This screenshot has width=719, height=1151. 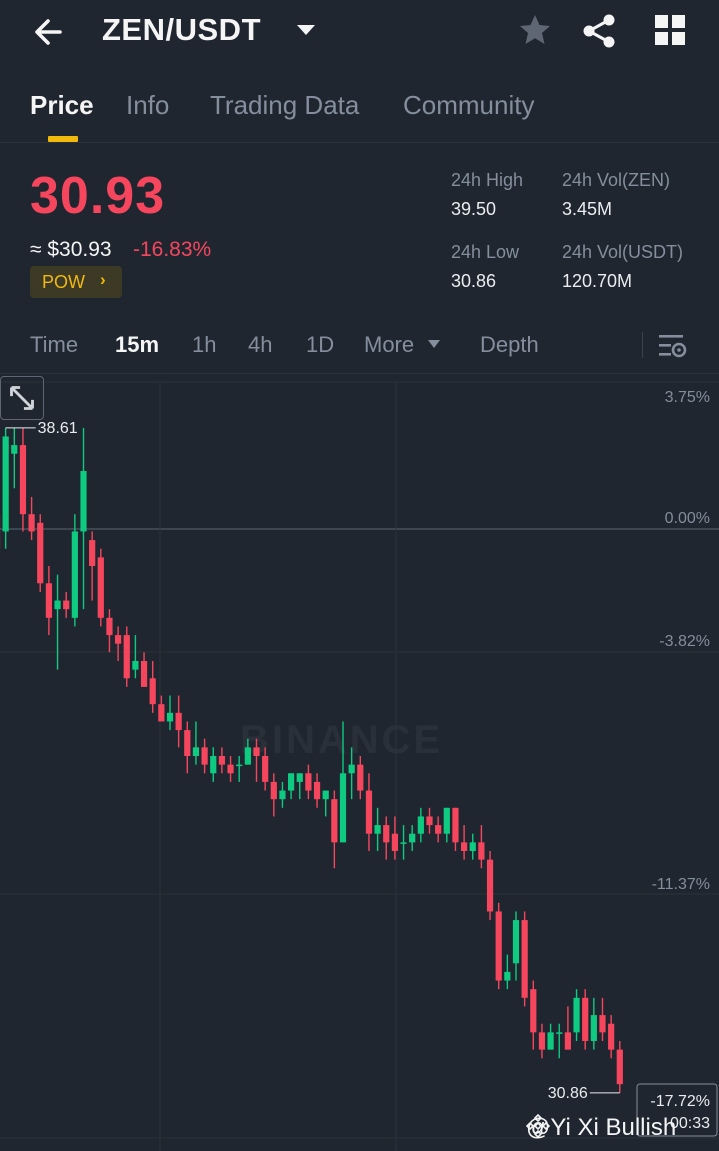 I want to click on interval-more: More, so click(x=389, y=344).